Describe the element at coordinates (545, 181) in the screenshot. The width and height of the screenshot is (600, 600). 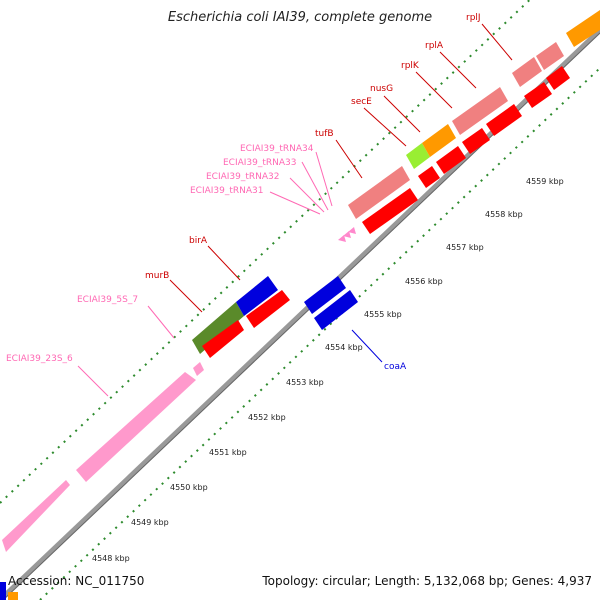
I see `scale-label-4559: 4559 kbp` at that location.